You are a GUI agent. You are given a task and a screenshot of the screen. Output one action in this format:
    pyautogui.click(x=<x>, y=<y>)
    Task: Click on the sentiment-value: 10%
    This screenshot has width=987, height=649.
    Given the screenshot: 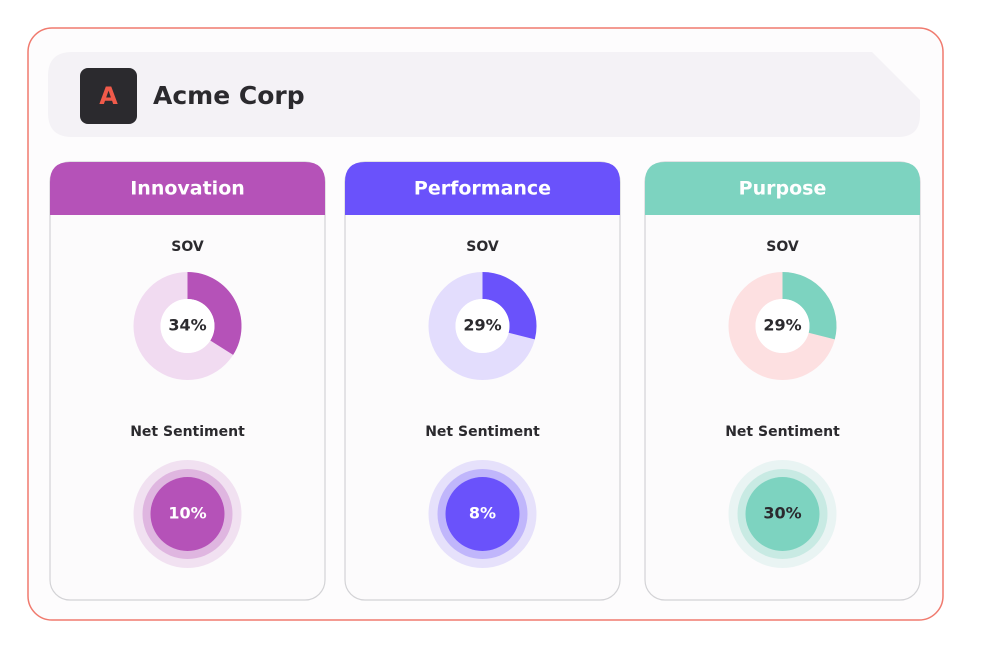 What is the action you would take?
    pyautogui.click(x=187, y=513)
    